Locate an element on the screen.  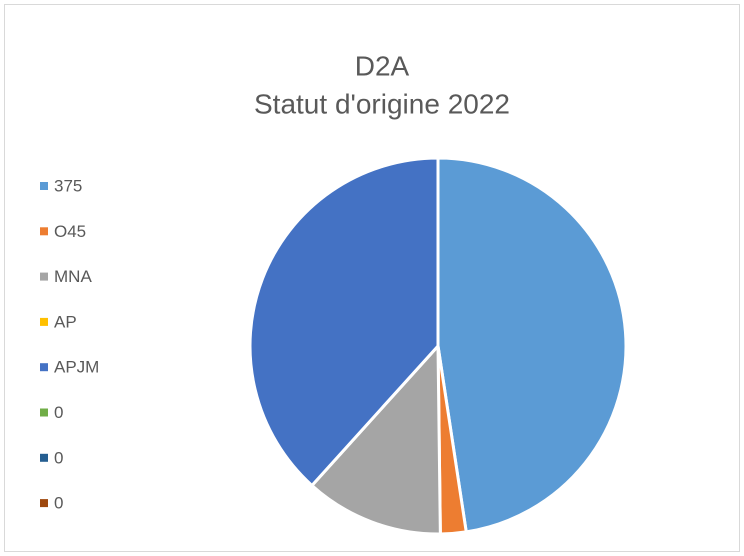
legend-label: APJM is located at coordinates (76, 367).